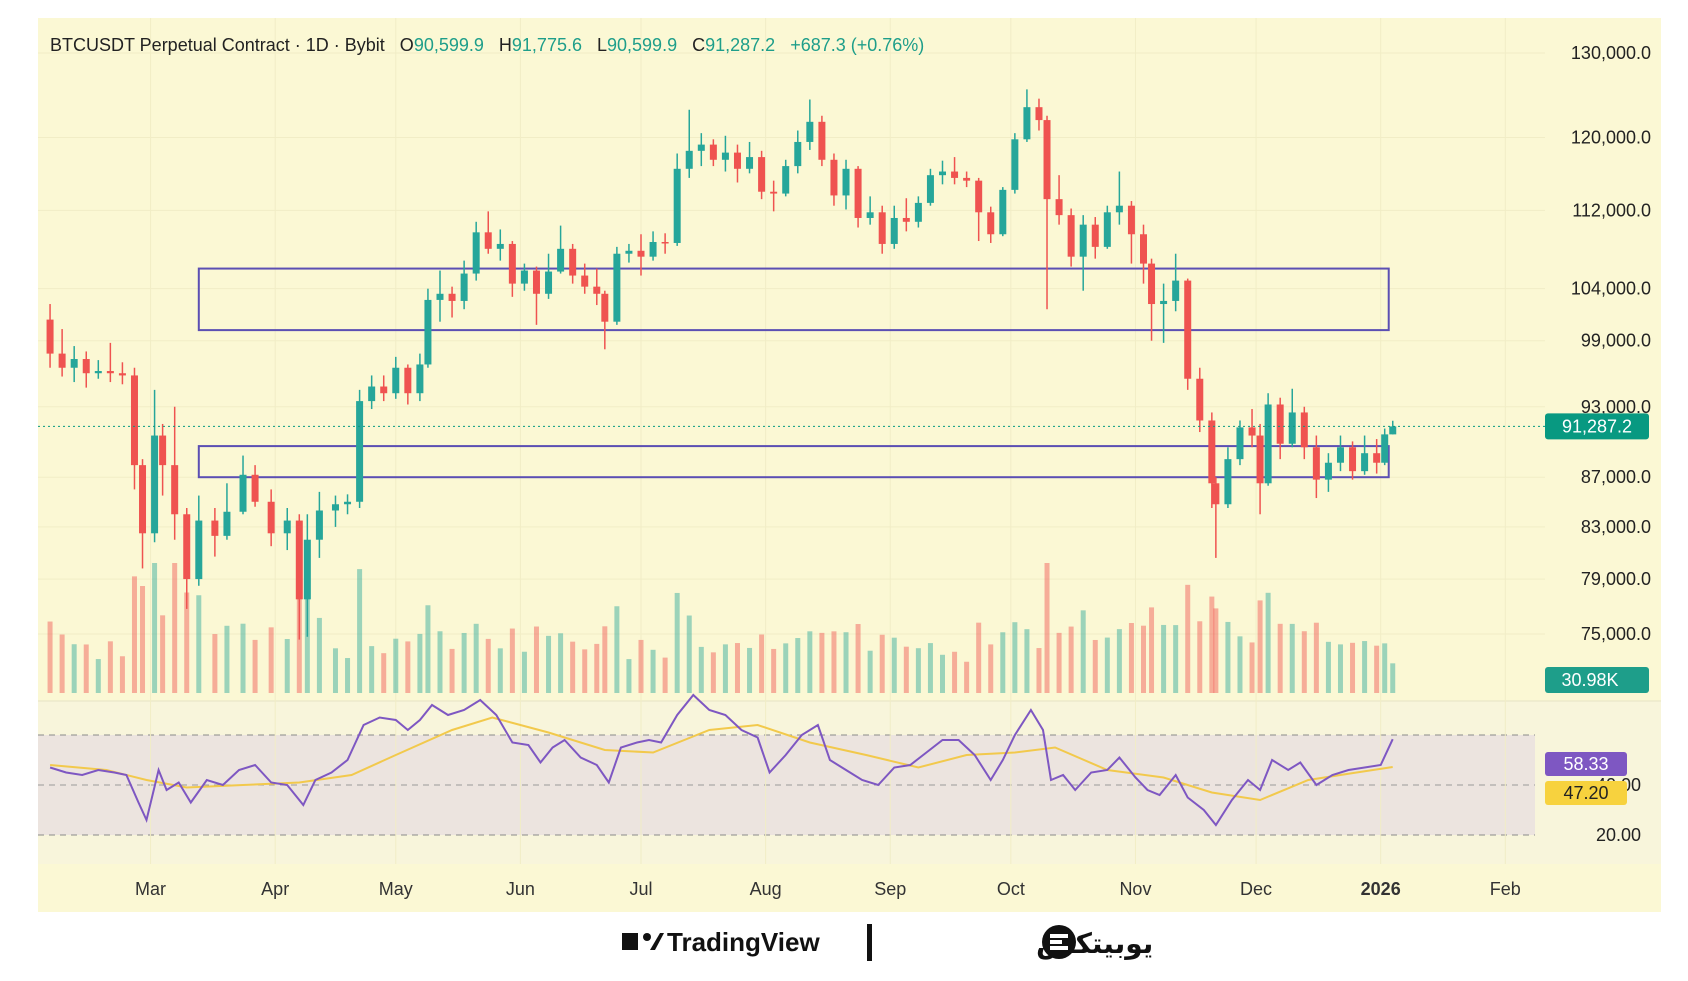 This screenshot has height=981, width=1688. I want to click on low-value: 90,599.9, so click(642, 45).